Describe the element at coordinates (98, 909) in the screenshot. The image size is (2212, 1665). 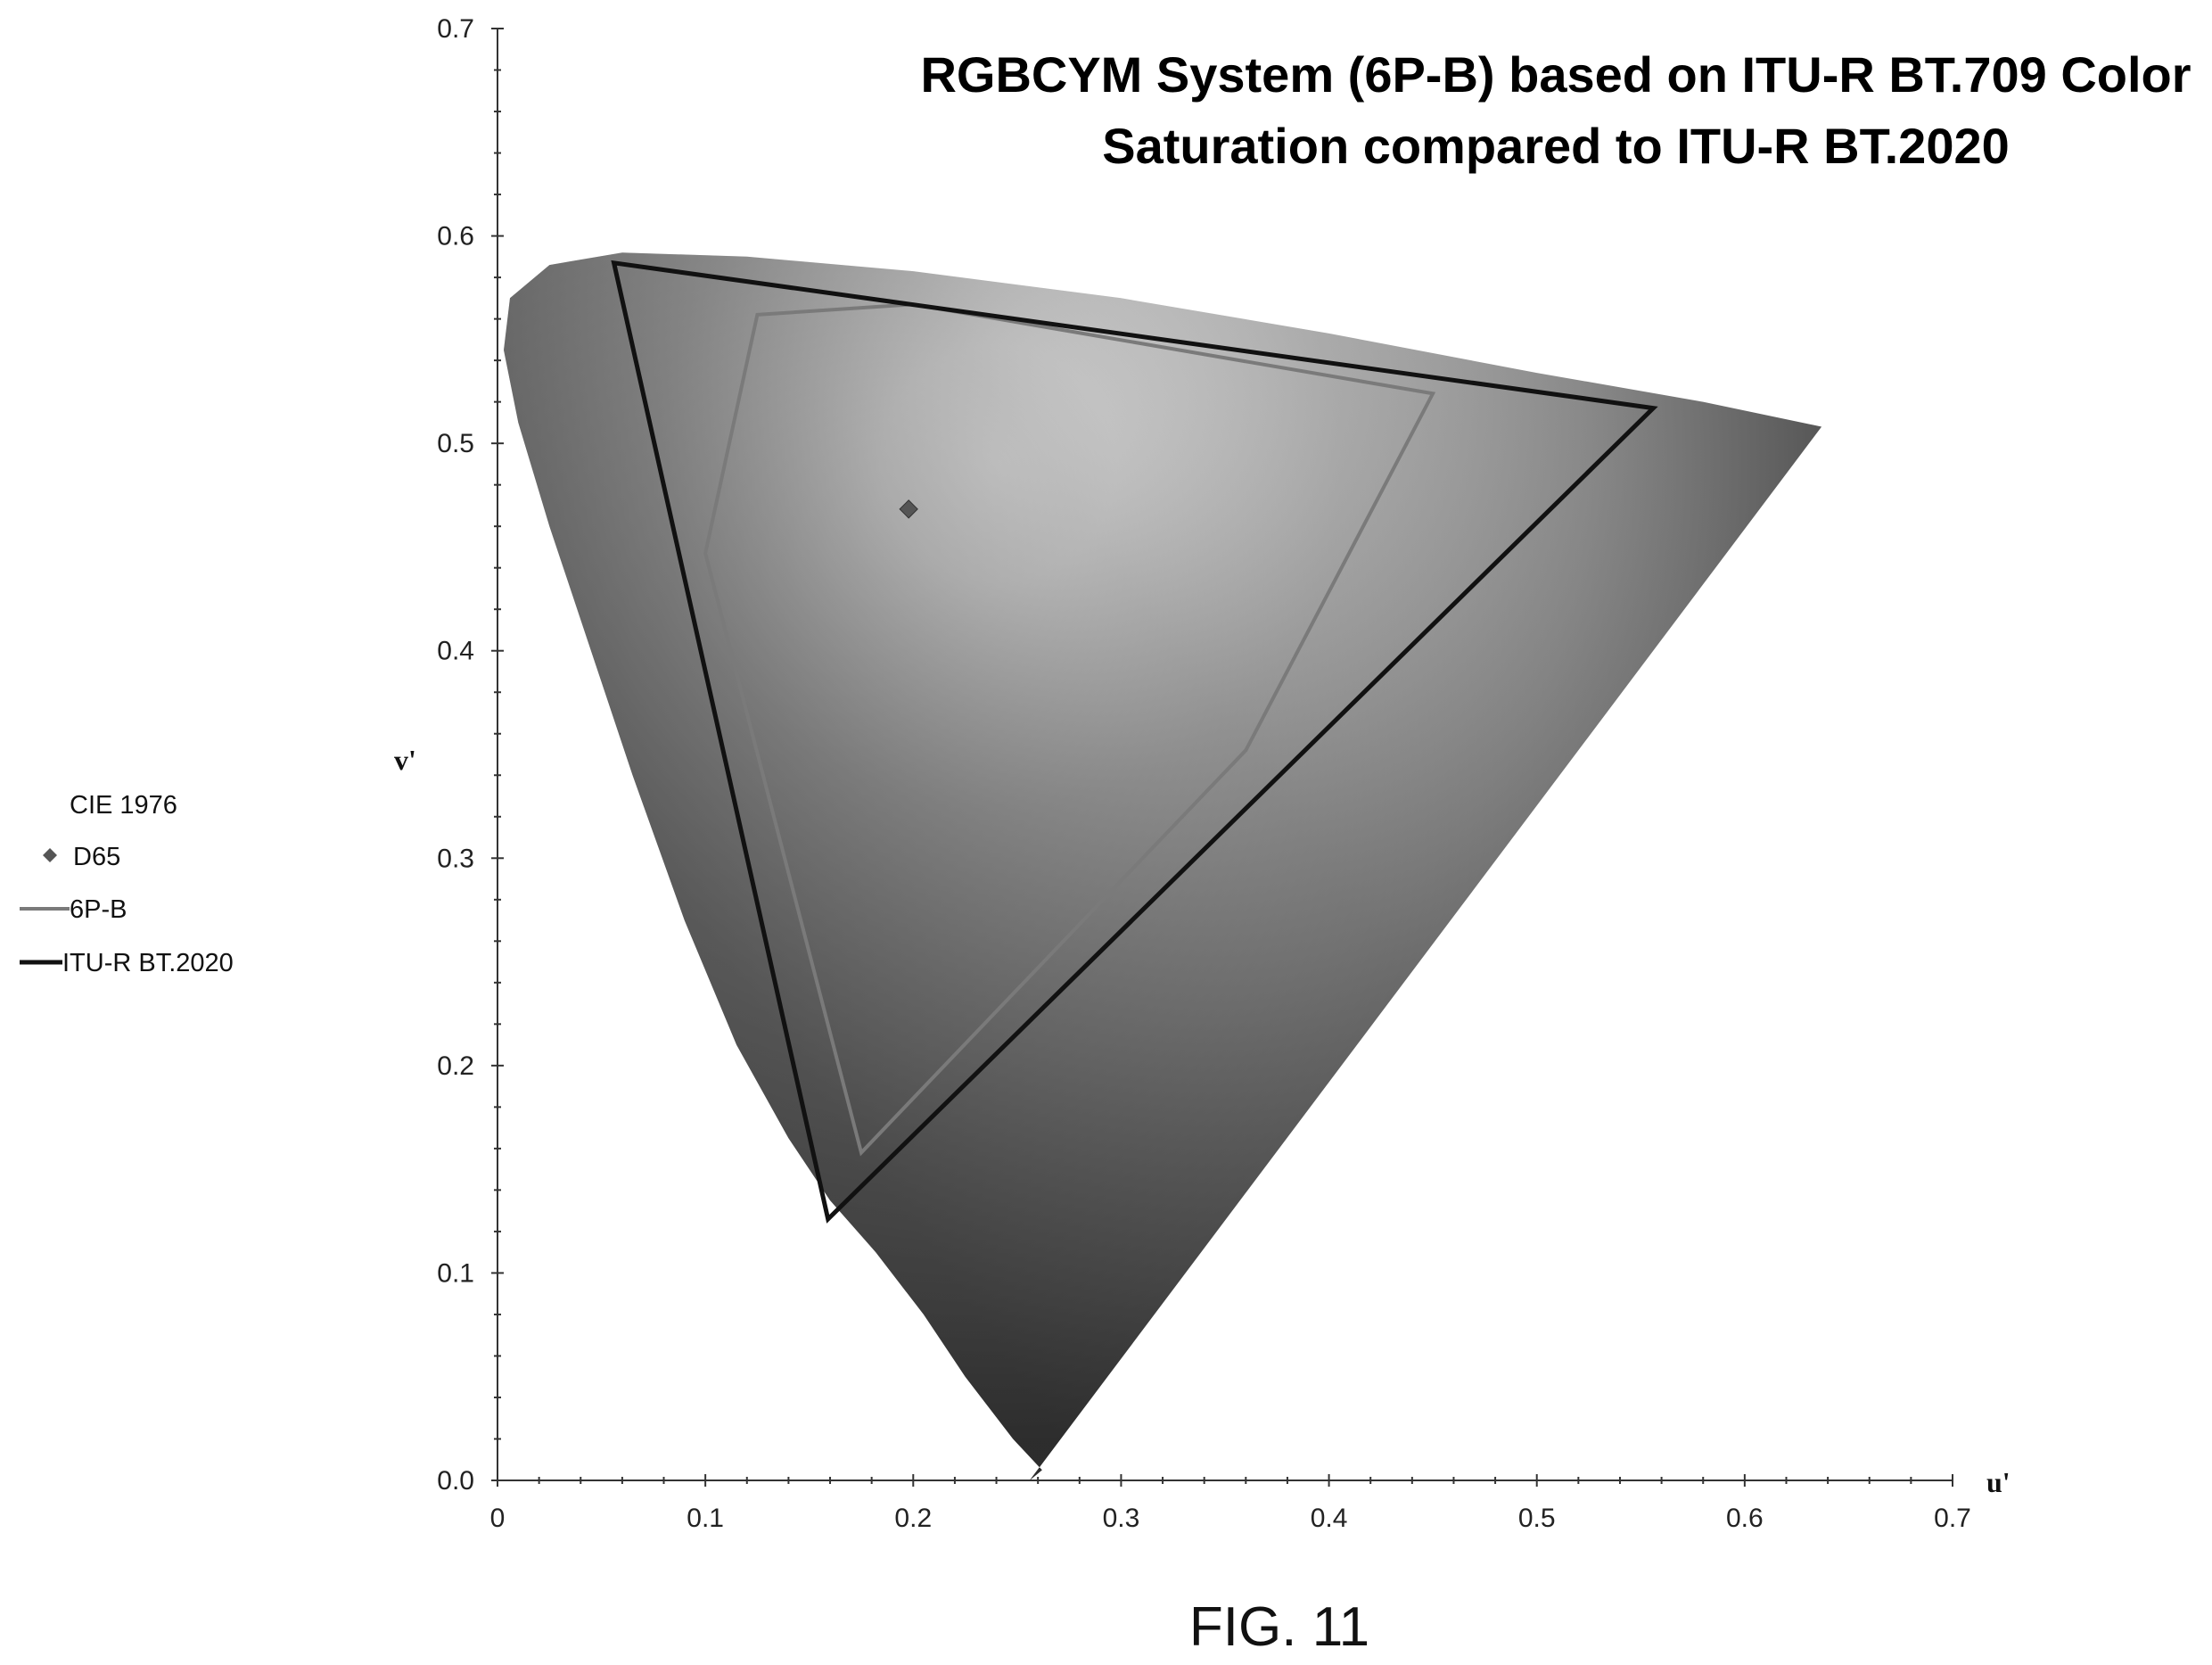
I see `legend-6pb-label: 6P-B` at that location.